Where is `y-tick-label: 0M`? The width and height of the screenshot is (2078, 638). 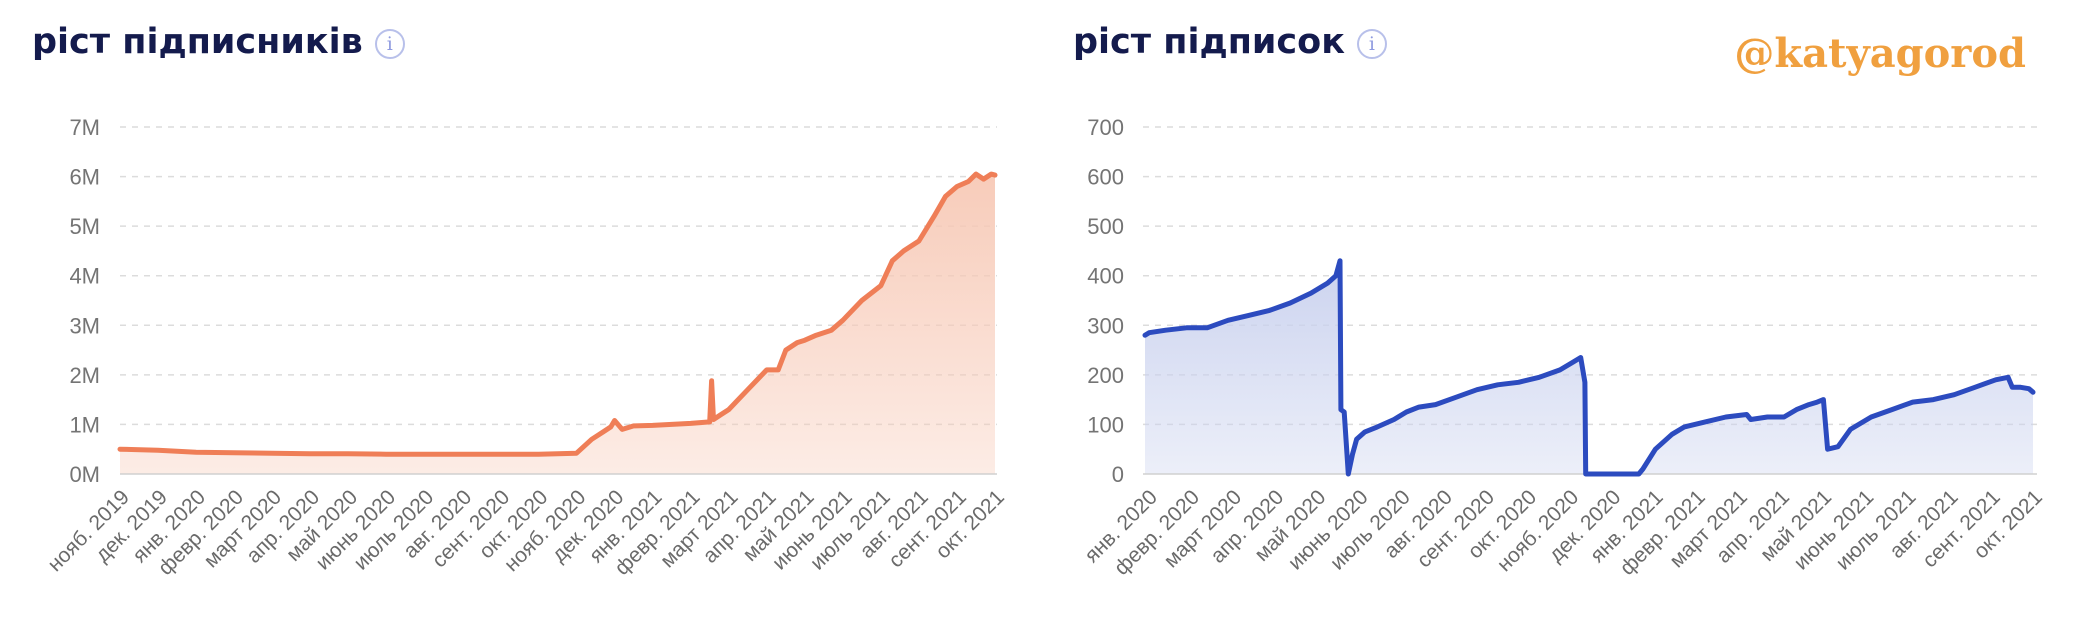 y-tick-label: 0M is located at coordinates (84, 474).